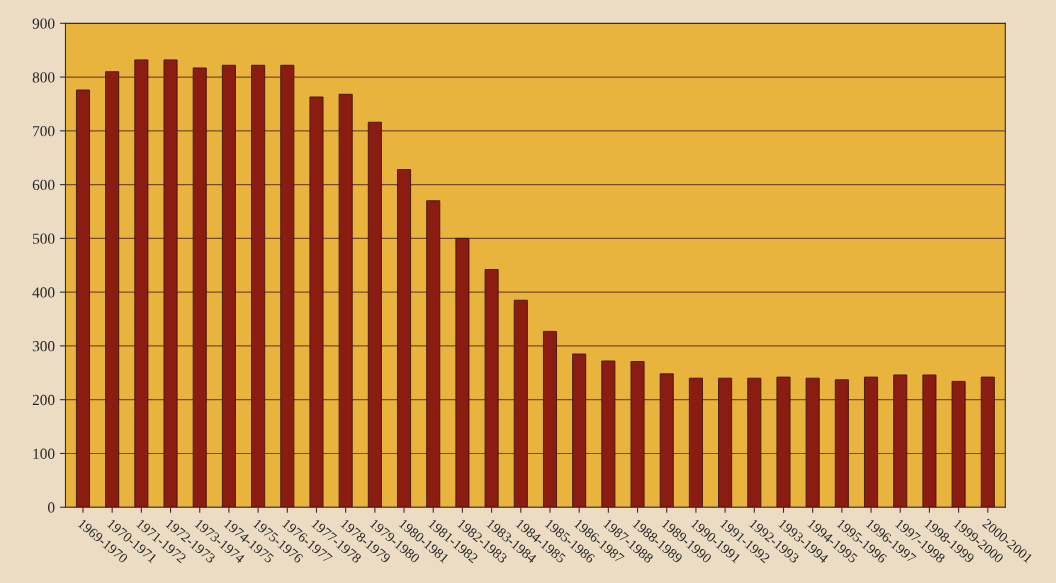 The height and width of the screenshot is (583, 1056). Describe the element at coordinates (44, 131) in the screenshot. I see `y-tick-label: 700` at that location.